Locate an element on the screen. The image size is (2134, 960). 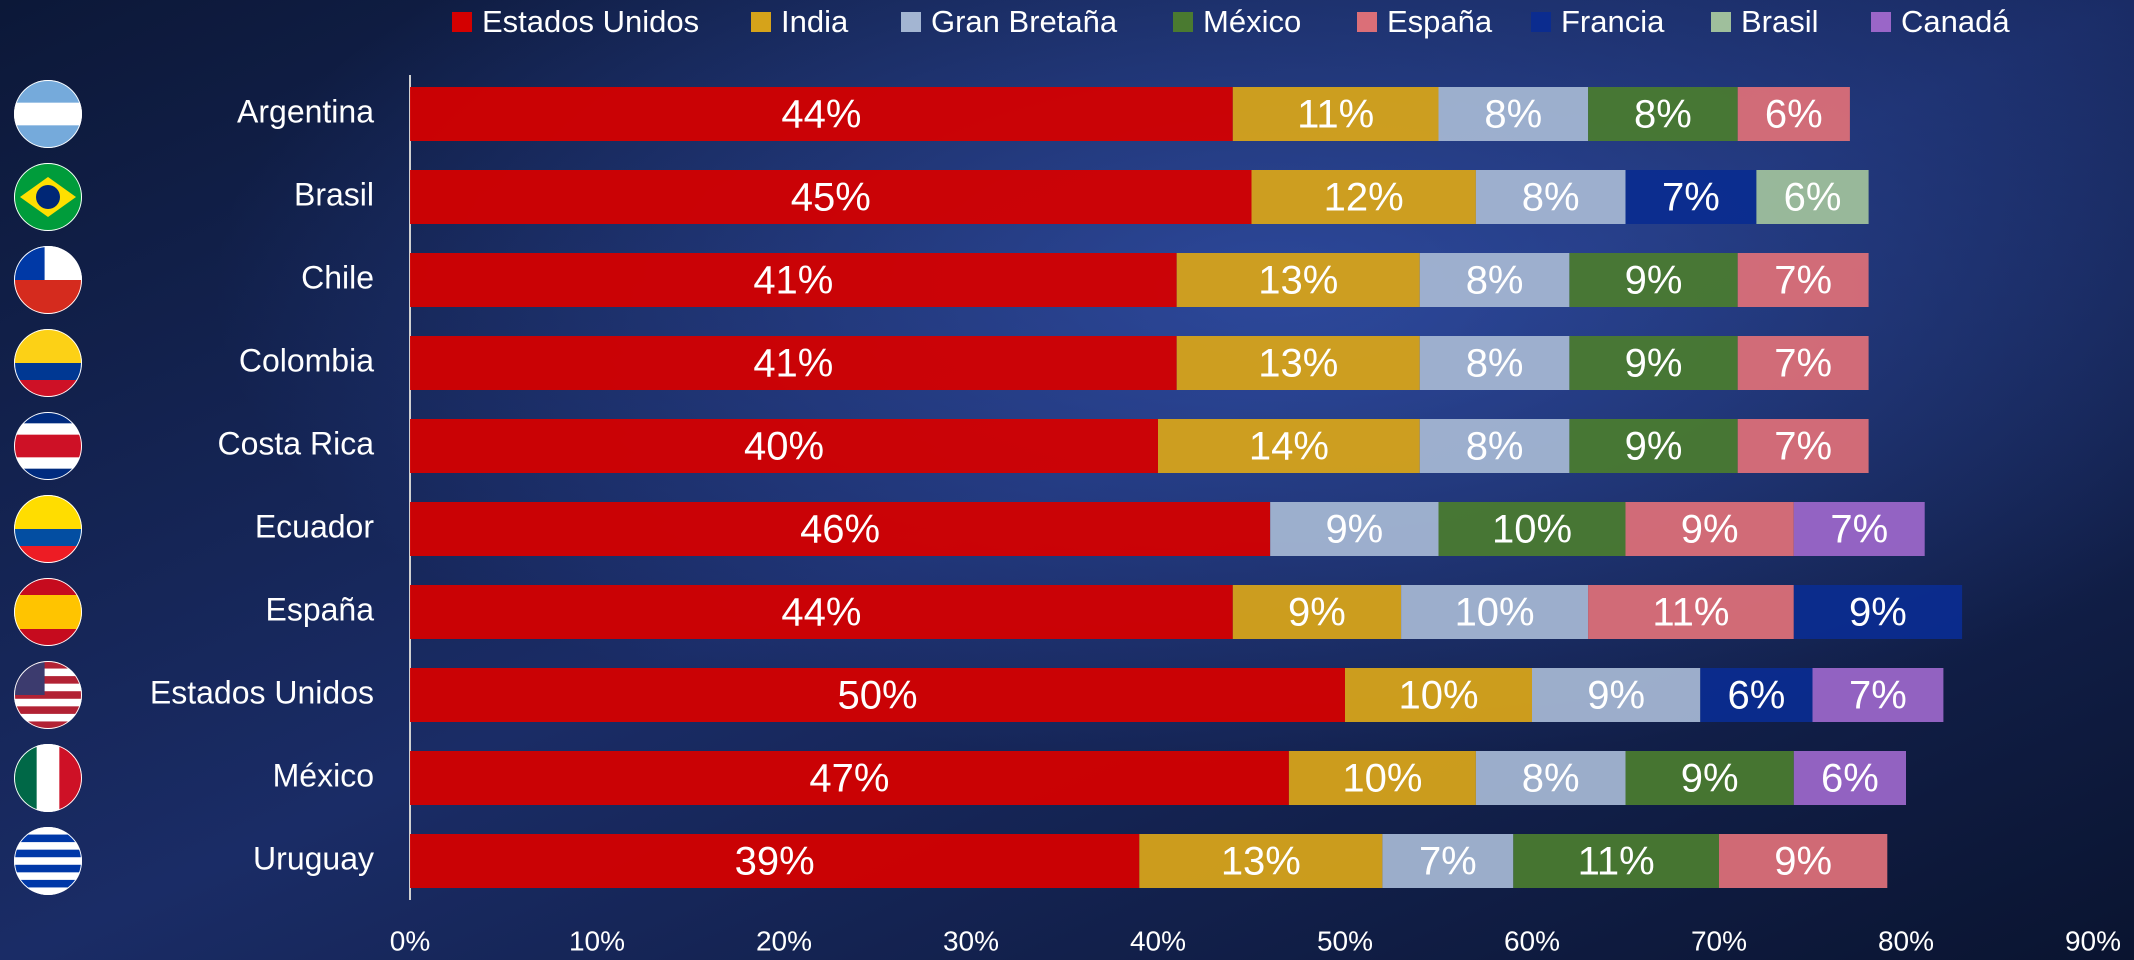
data-label: 47% is located at coordinates (849, 779).